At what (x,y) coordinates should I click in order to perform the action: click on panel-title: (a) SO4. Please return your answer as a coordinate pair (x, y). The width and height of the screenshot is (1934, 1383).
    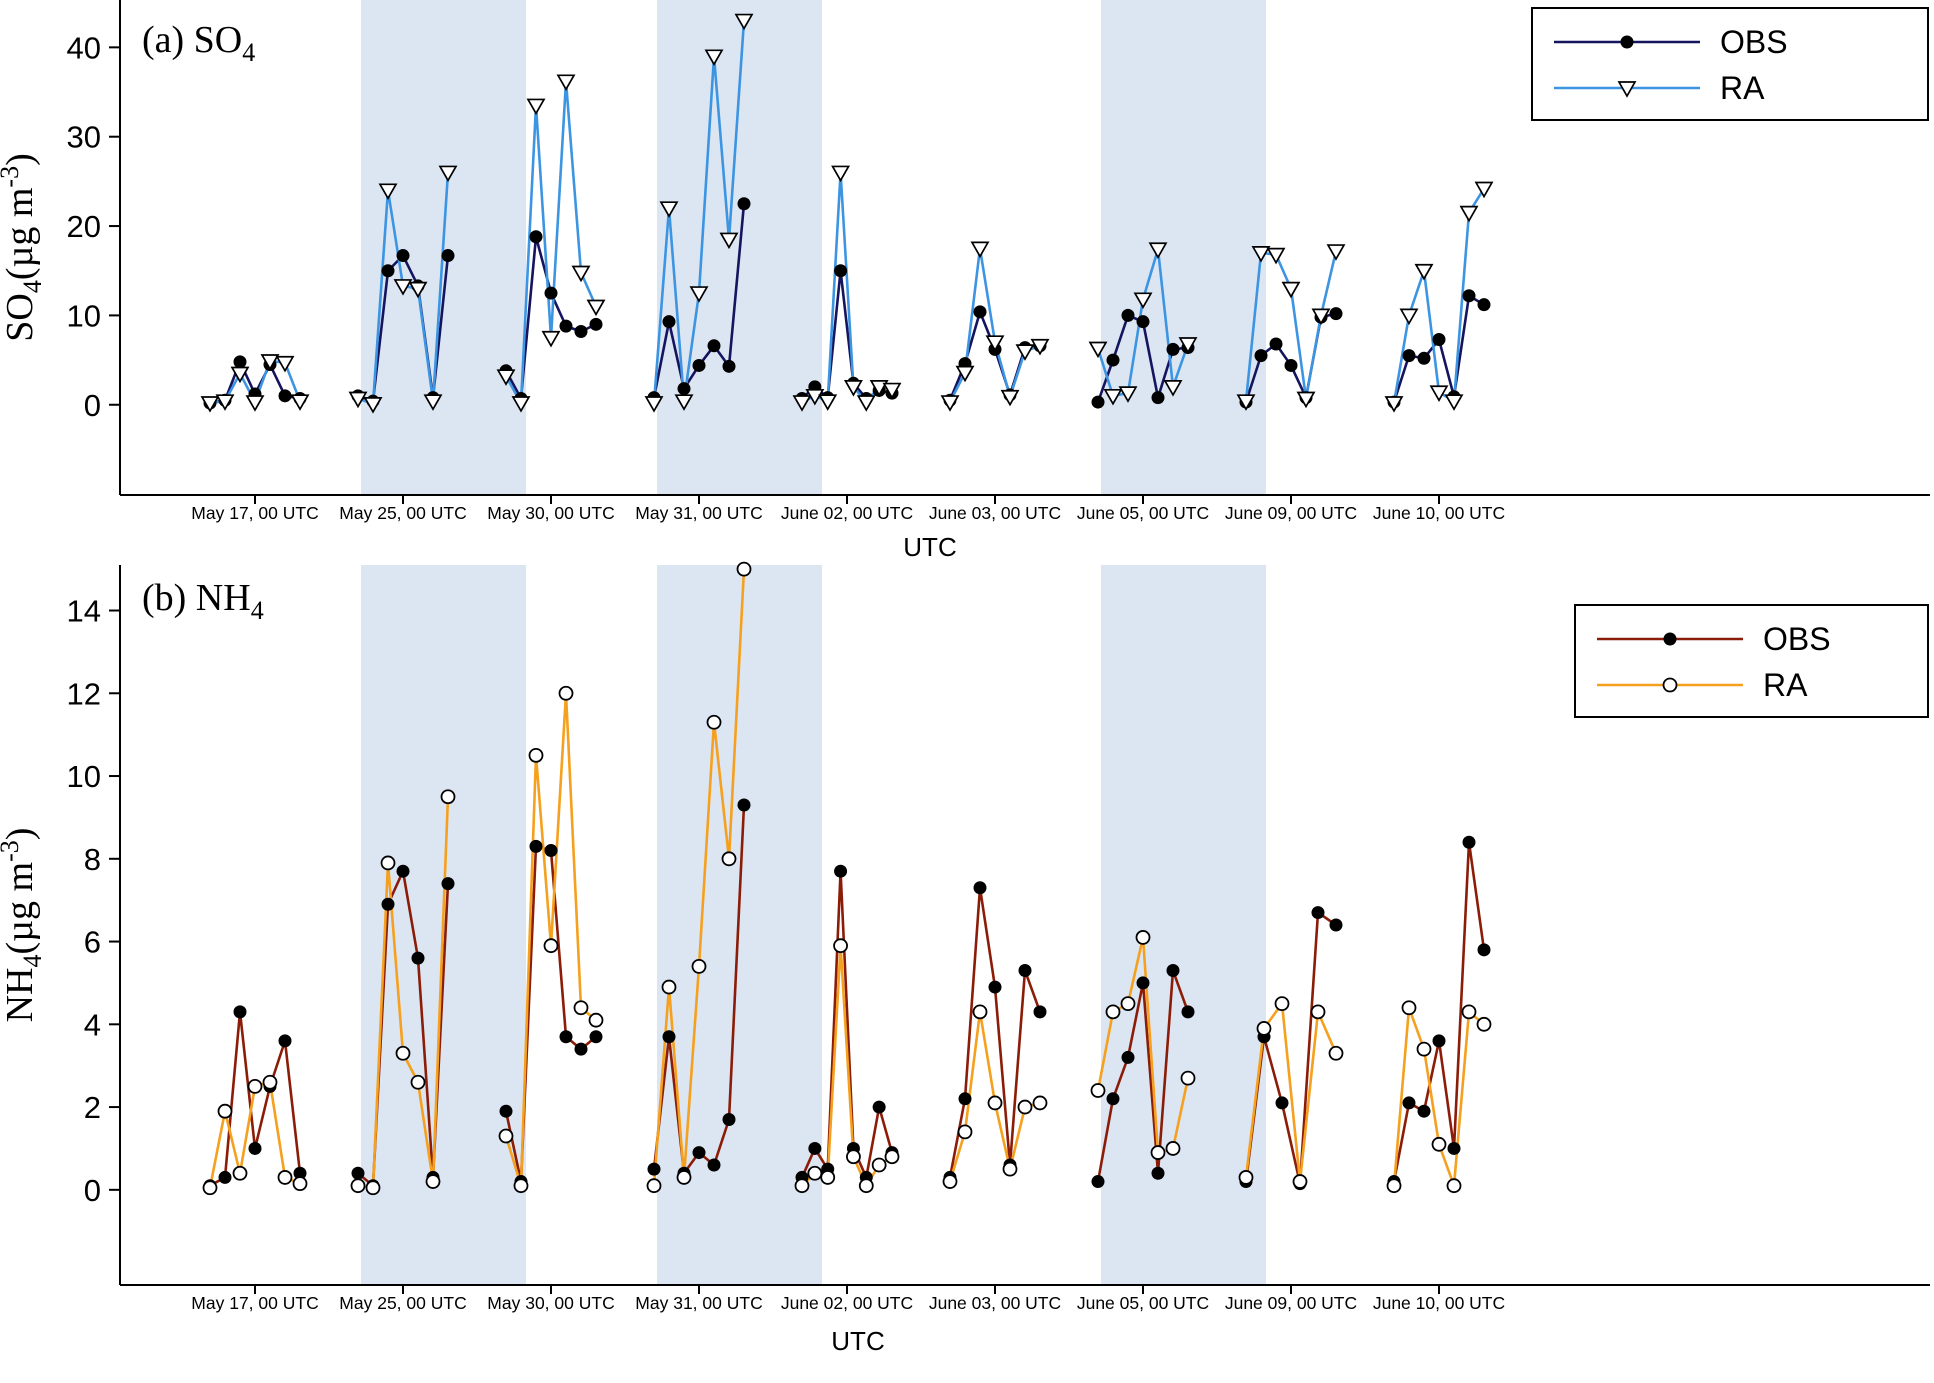
    Looking at the image, I should click on (198, 43).